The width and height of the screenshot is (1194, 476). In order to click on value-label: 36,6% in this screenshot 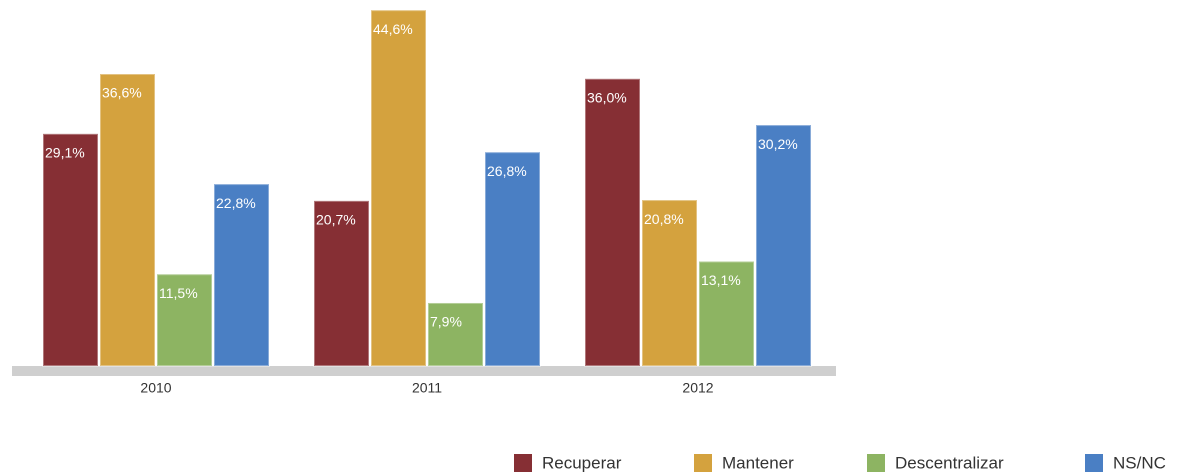, I will do `click(122, 93)`.